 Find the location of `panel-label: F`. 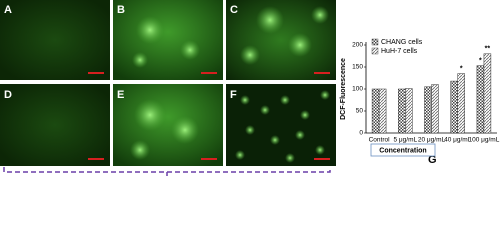

panel-label: F is located at coordinates (233, 95).